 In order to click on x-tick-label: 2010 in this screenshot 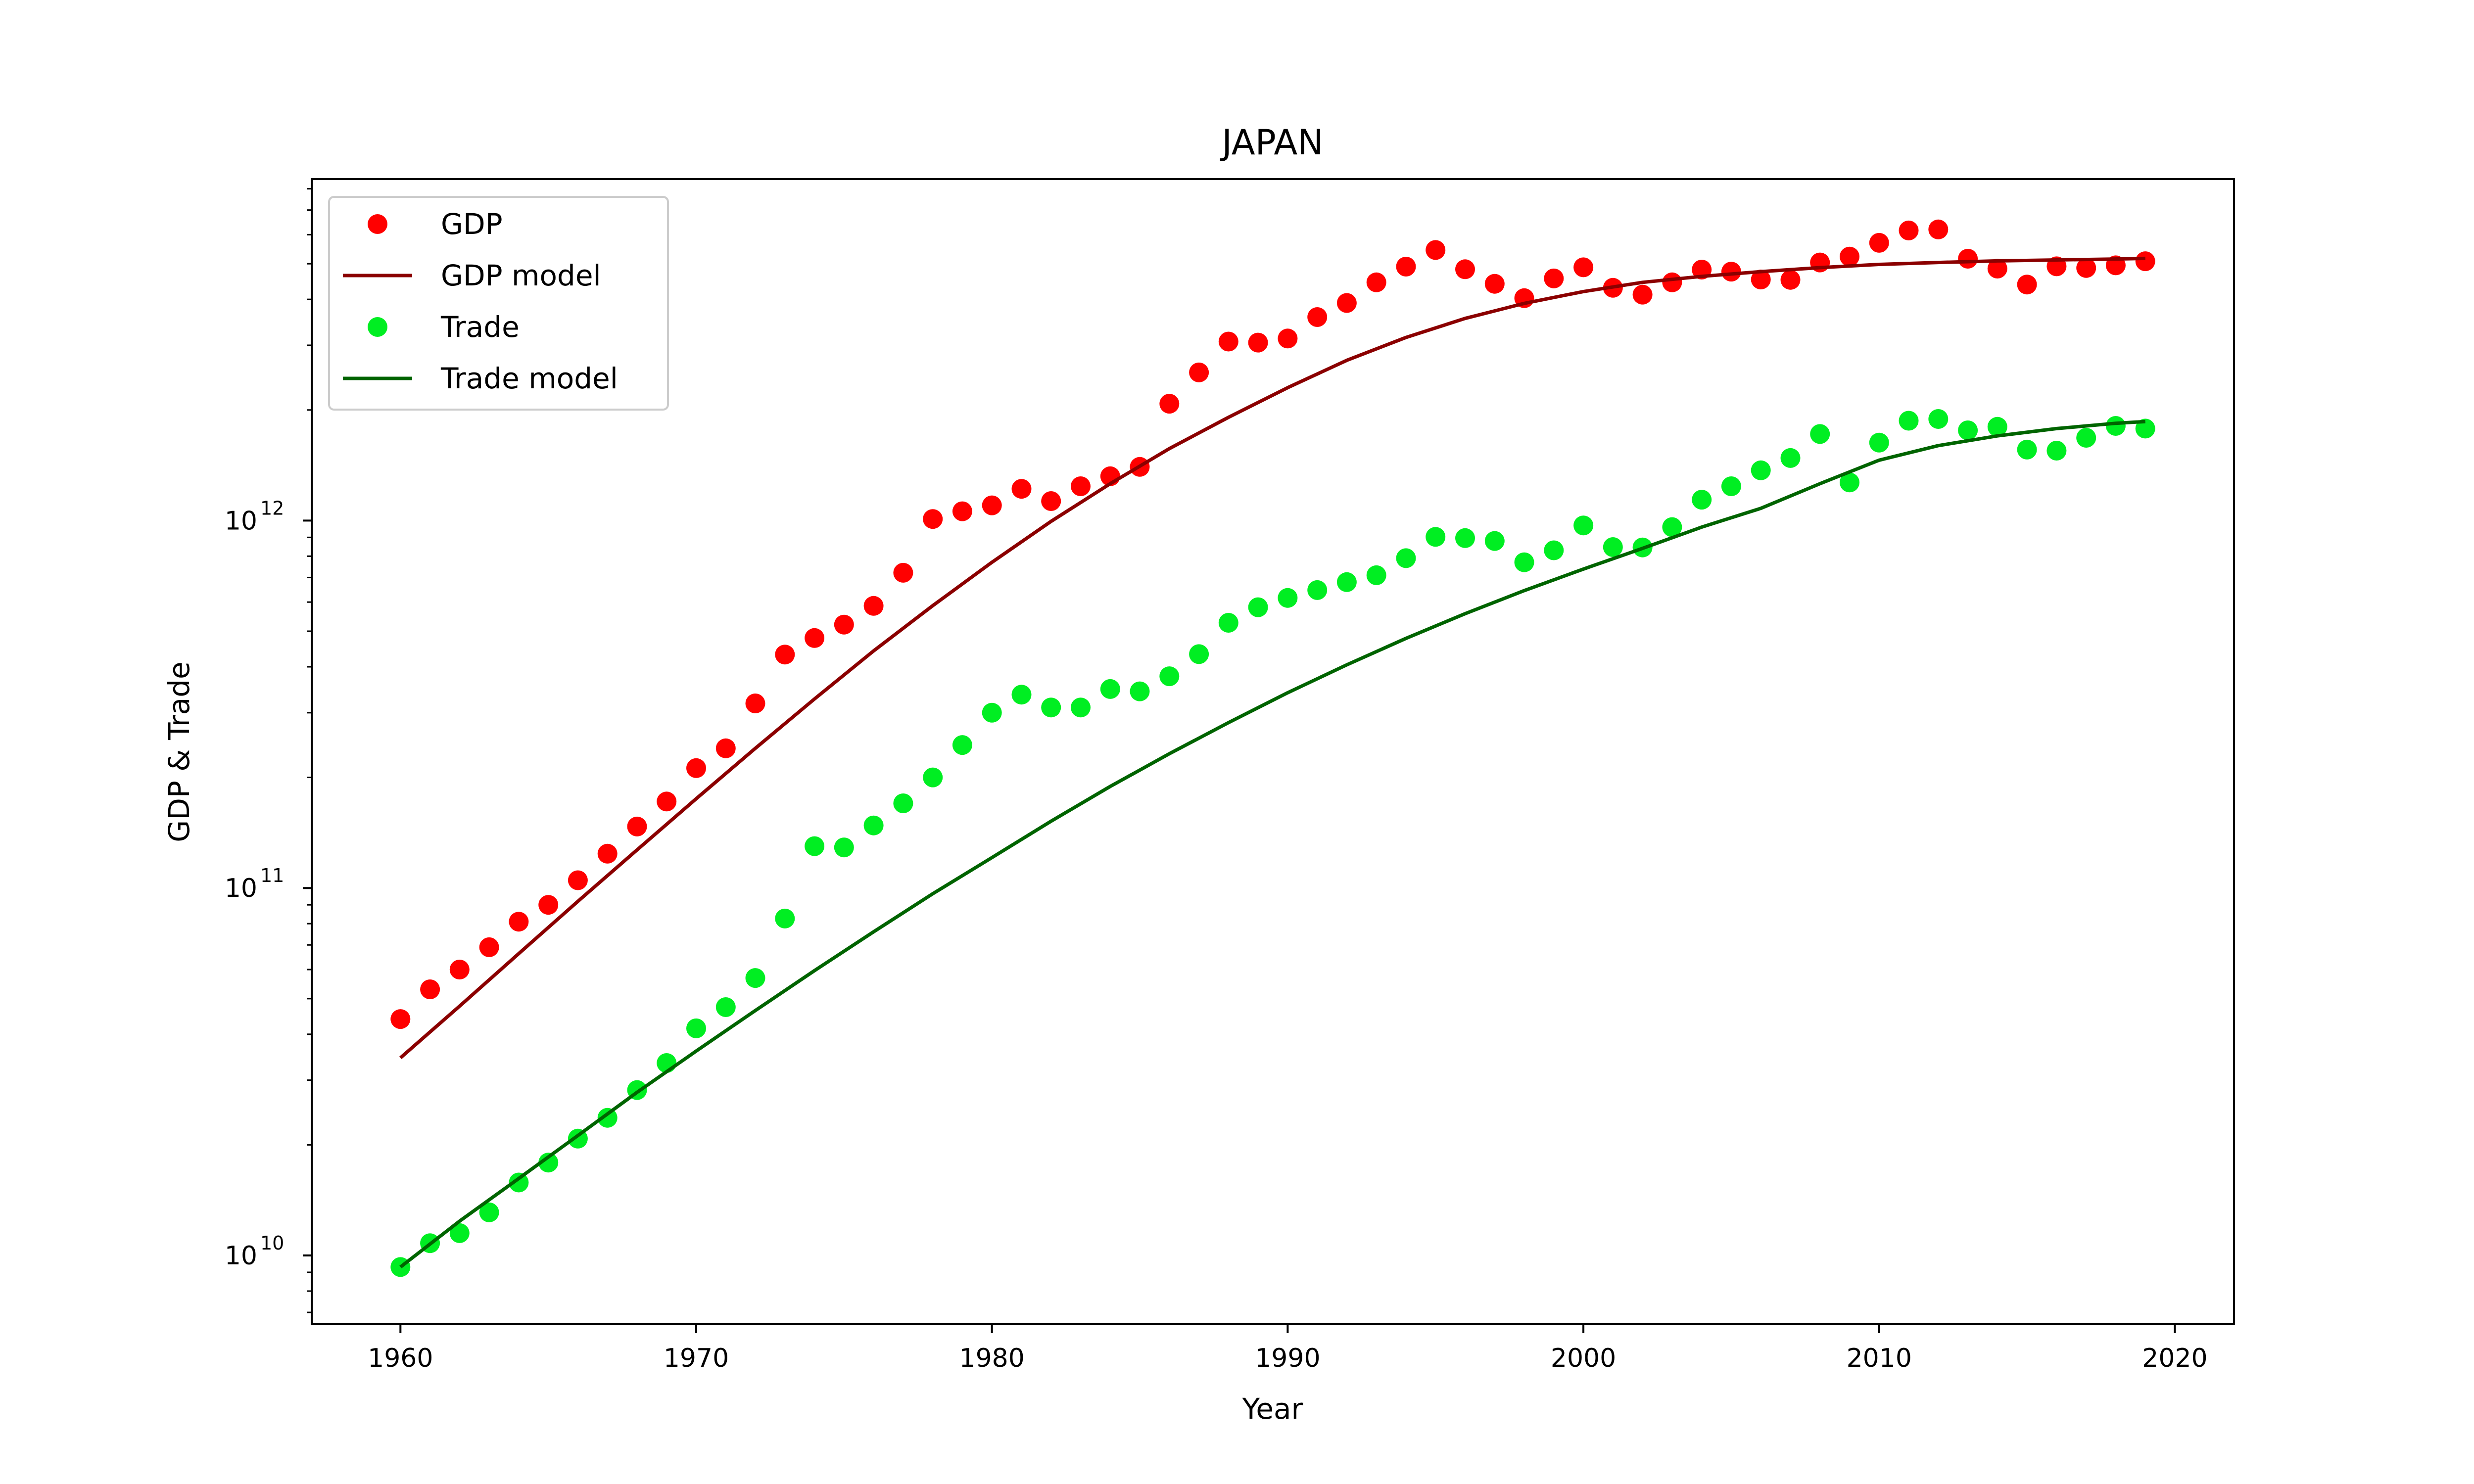, I will do `click(1879, 1358)`.